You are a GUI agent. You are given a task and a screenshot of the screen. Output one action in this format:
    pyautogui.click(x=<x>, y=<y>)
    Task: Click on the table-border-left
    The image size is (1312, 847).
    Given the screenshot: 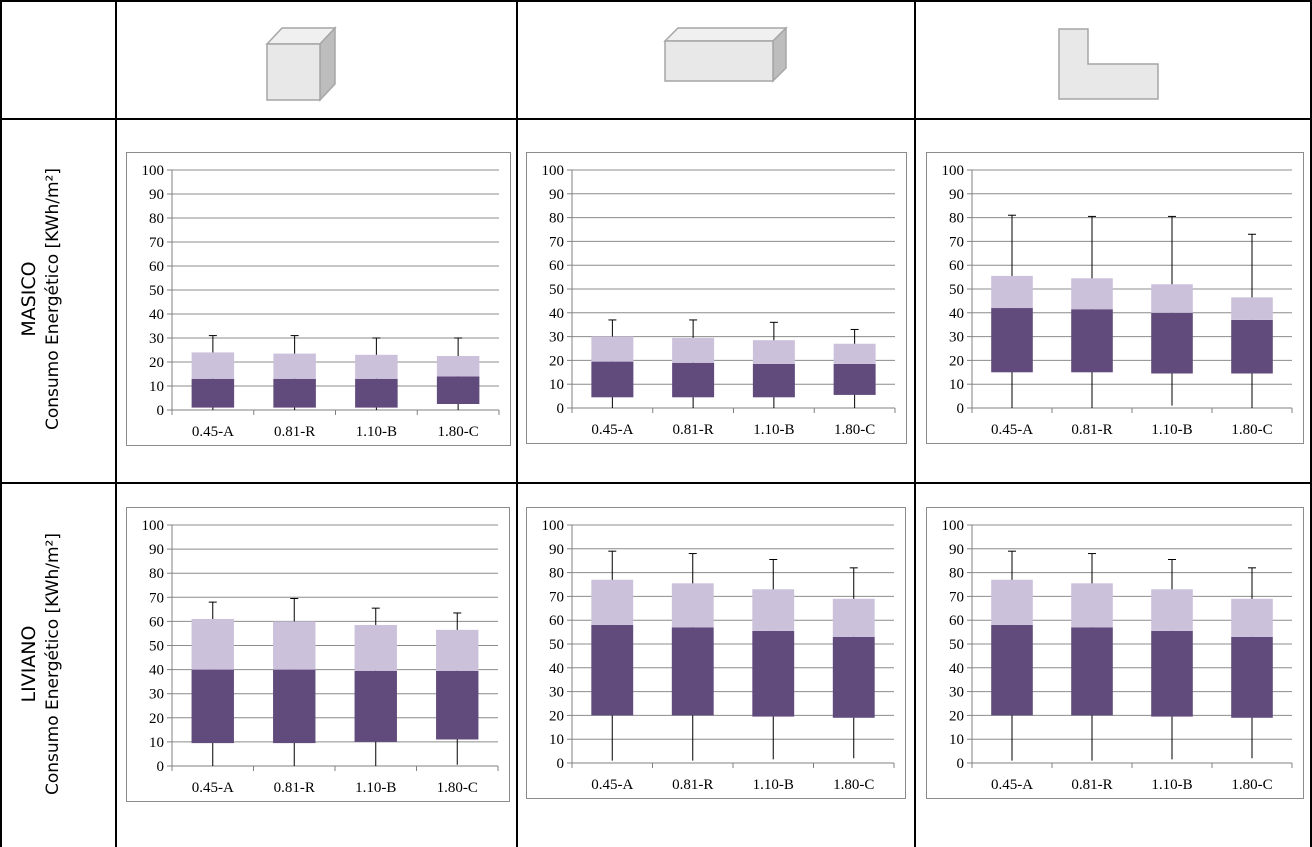 What is the action you would take?
    pyautogui.click(x=1, y=423)
    